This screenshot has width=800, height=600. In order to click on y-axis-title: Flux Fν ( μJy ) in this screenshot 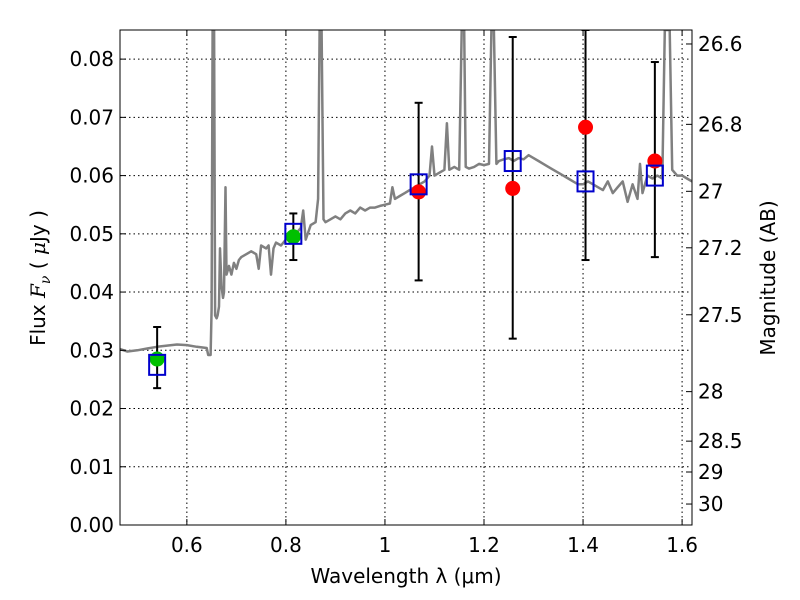, I will do `click(40, 278)`.